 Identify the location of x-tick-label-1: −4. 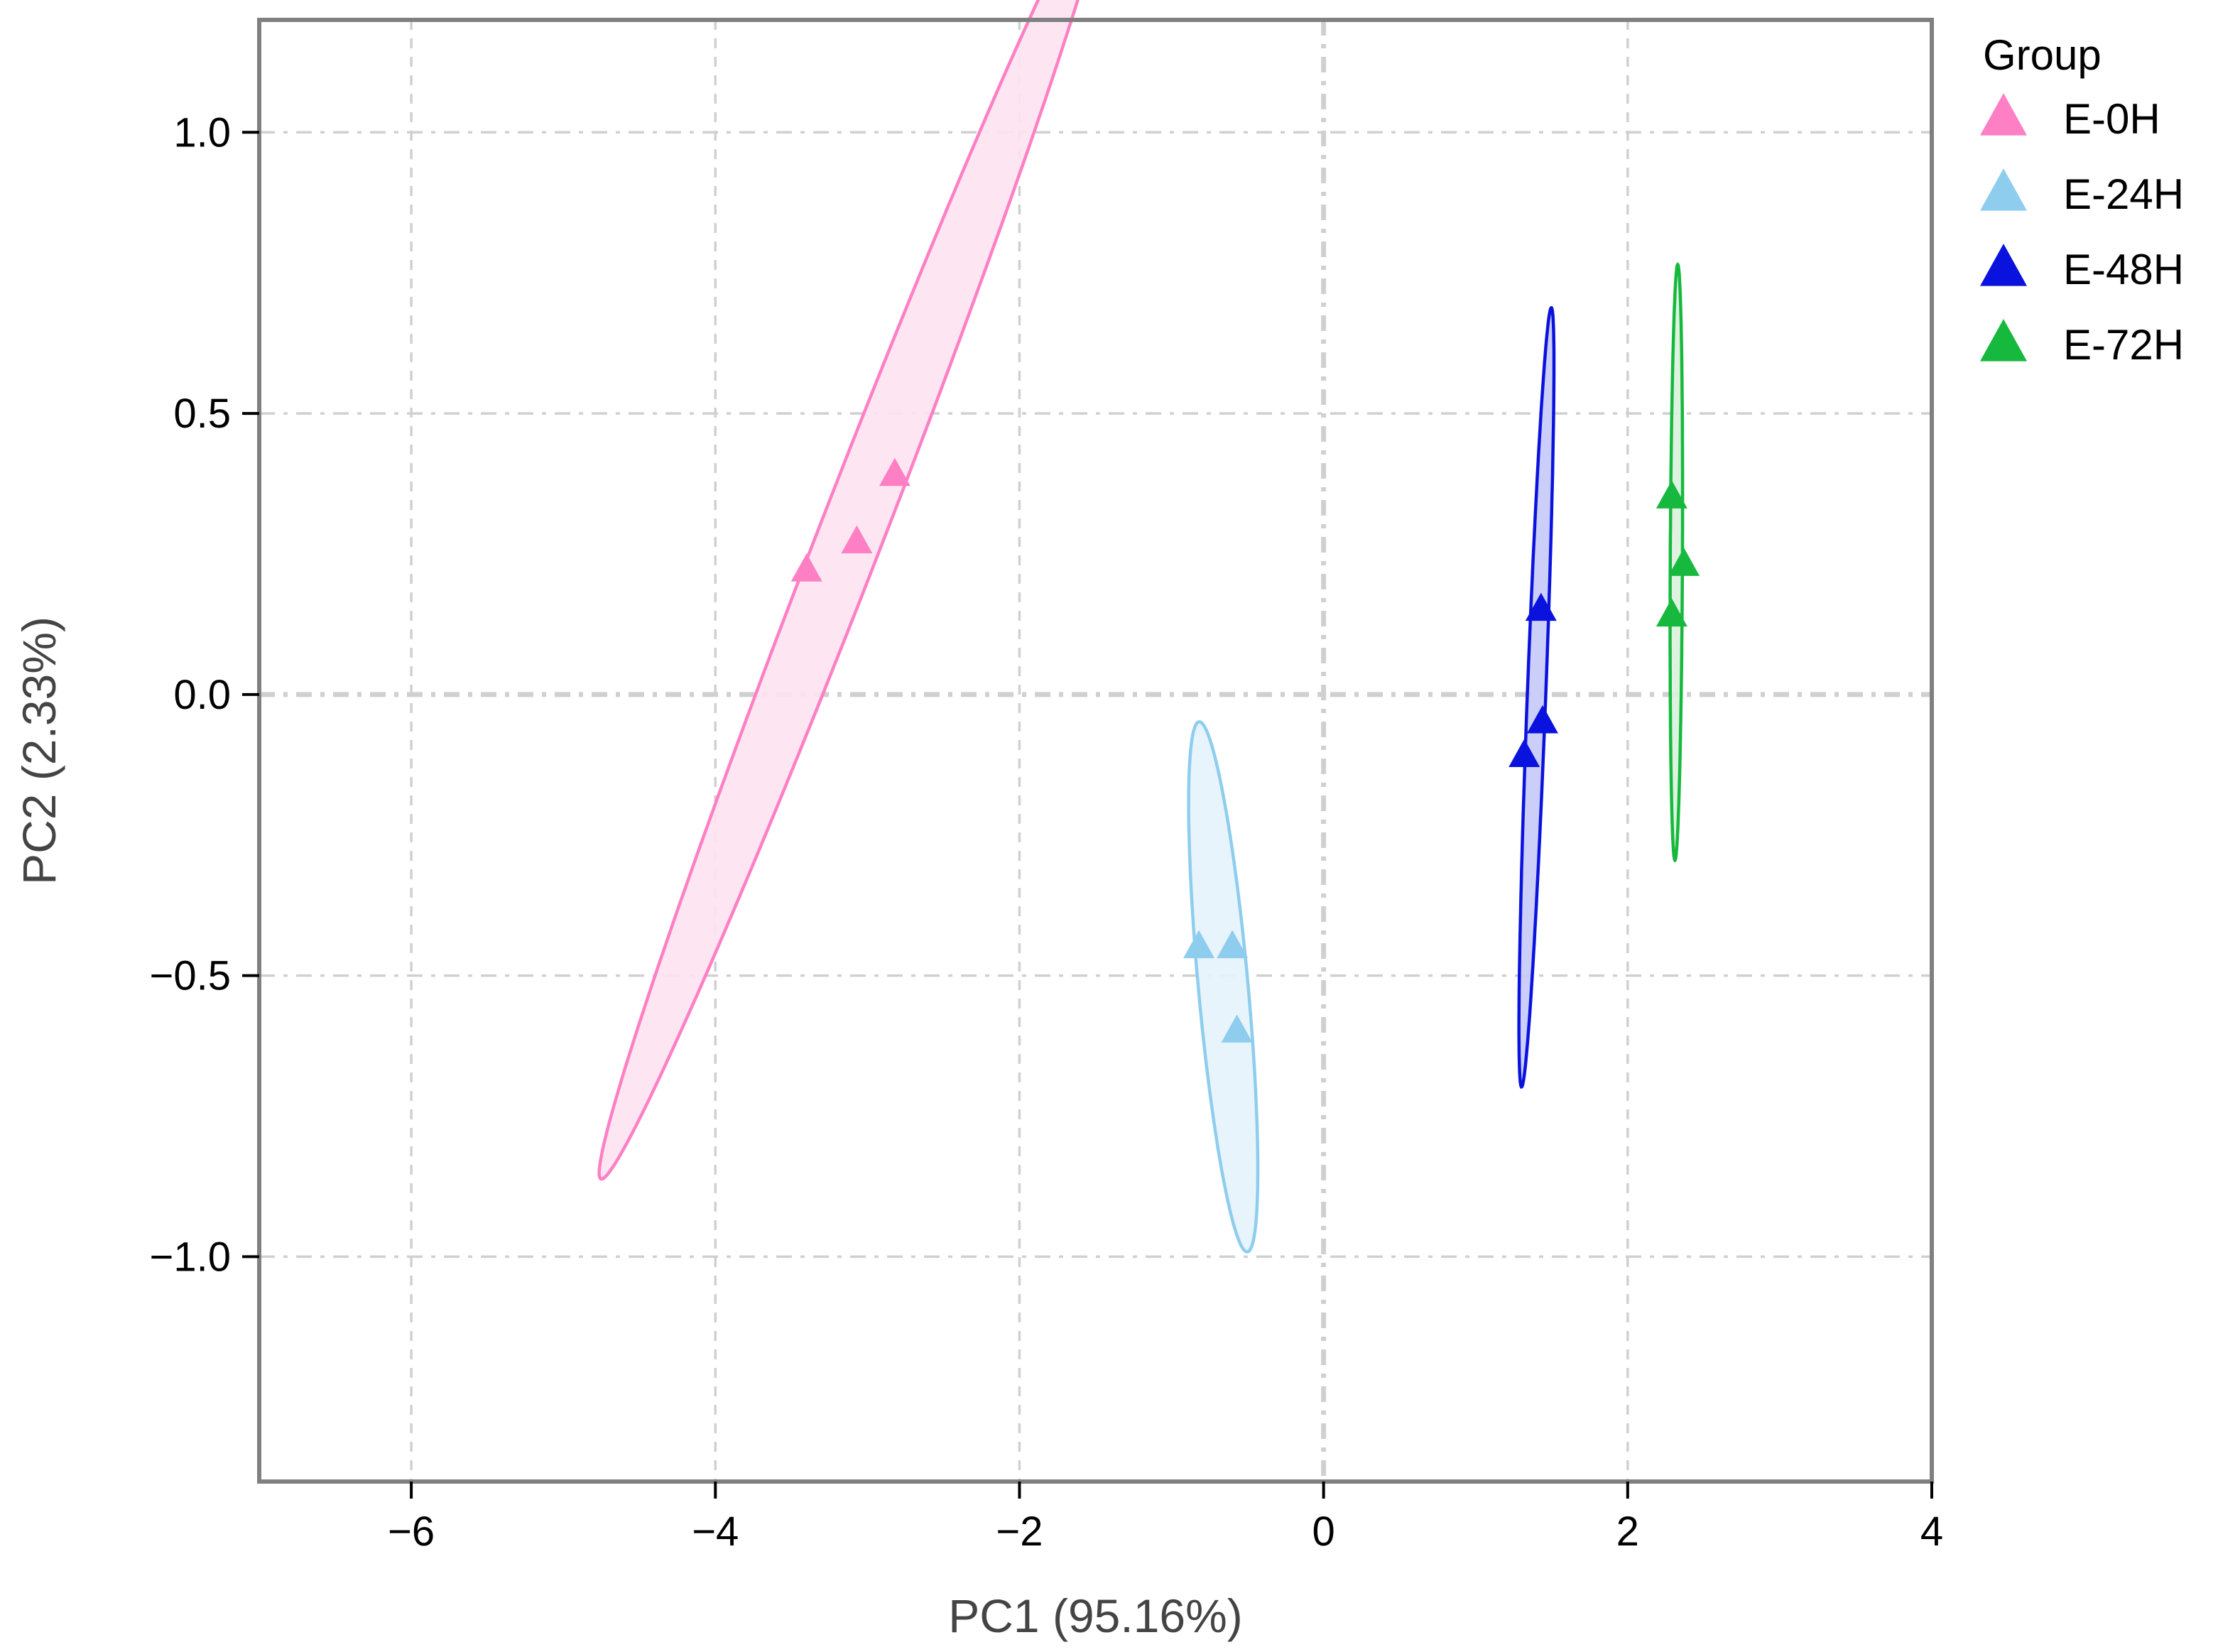
(716, 1532).